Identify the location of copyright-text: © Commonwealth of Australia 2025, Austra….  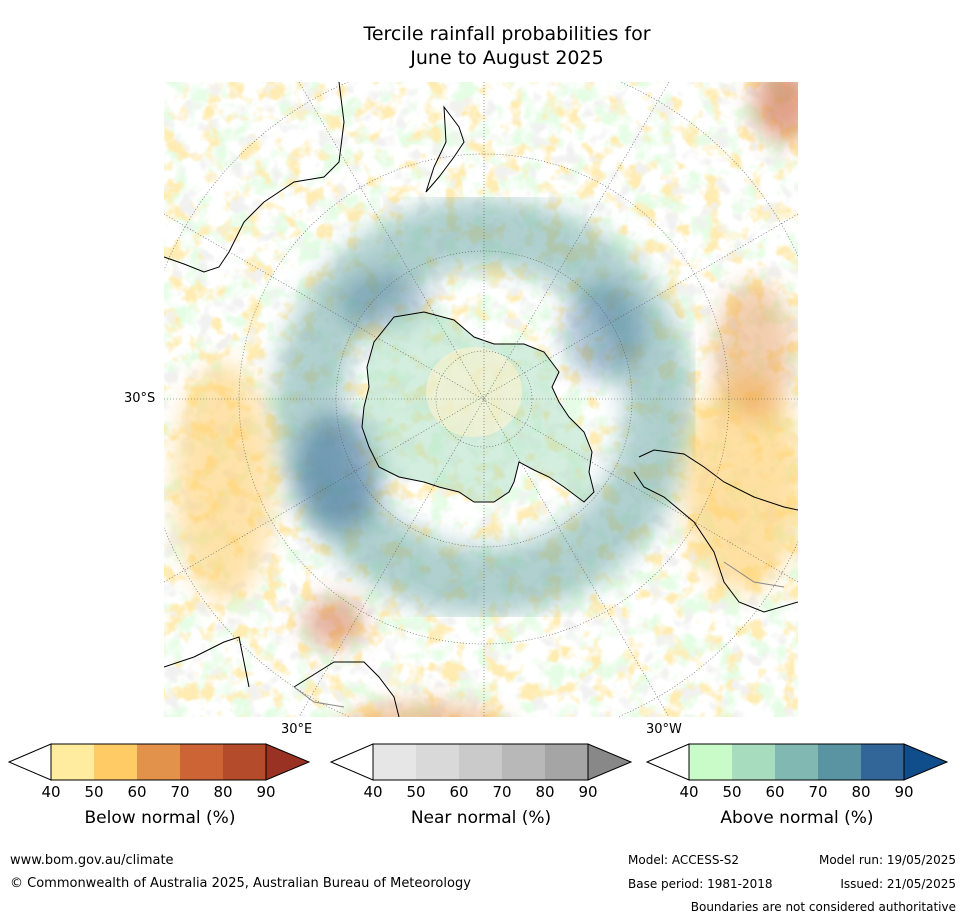
(240, 883).